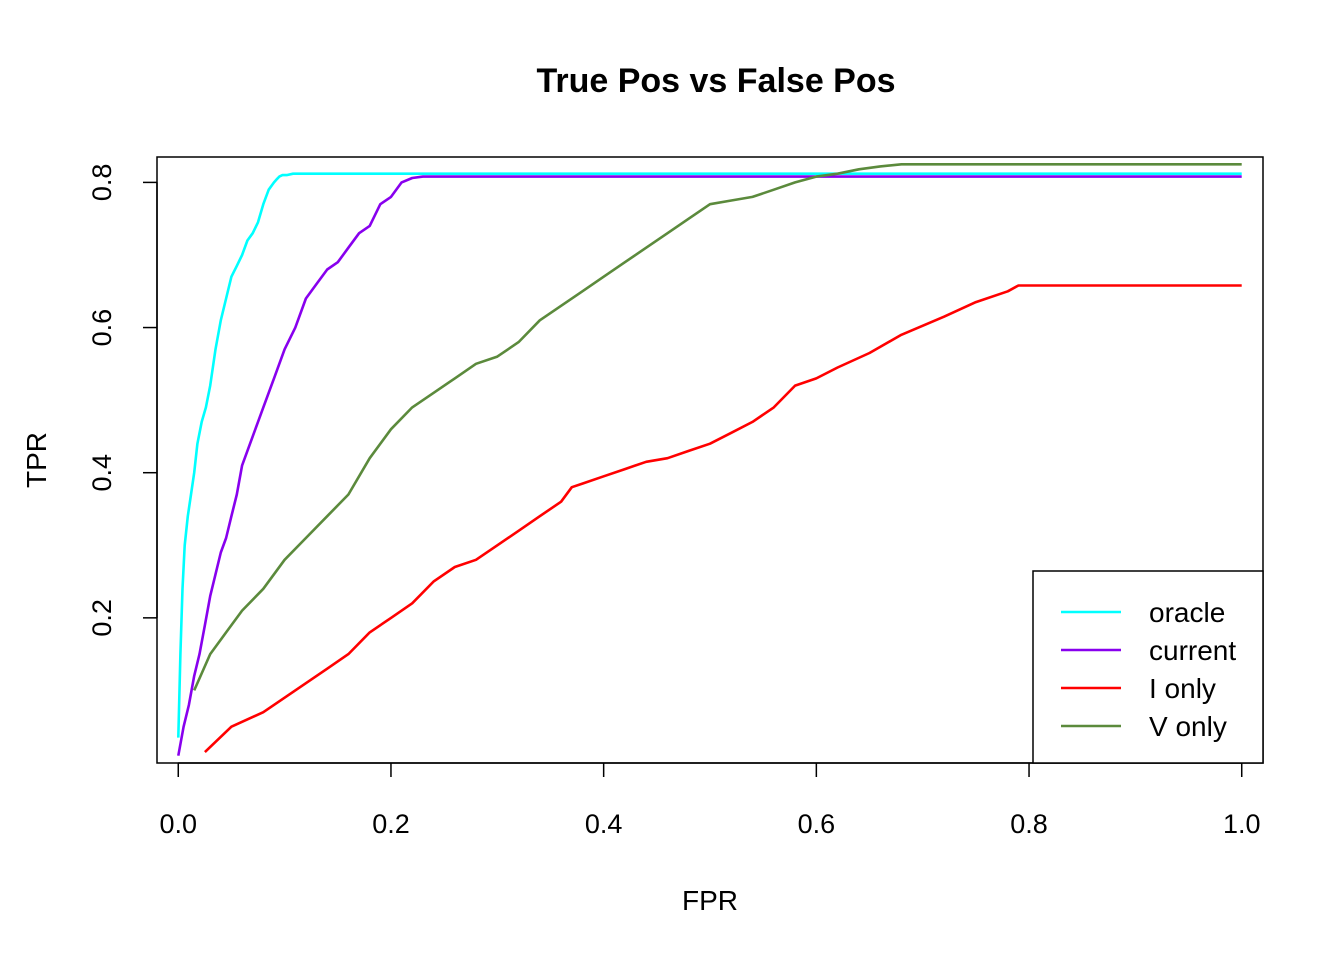 The height and width of the screenshot is (965, 1344). I want to click on legend-label-current: current, so click(1192, 650).